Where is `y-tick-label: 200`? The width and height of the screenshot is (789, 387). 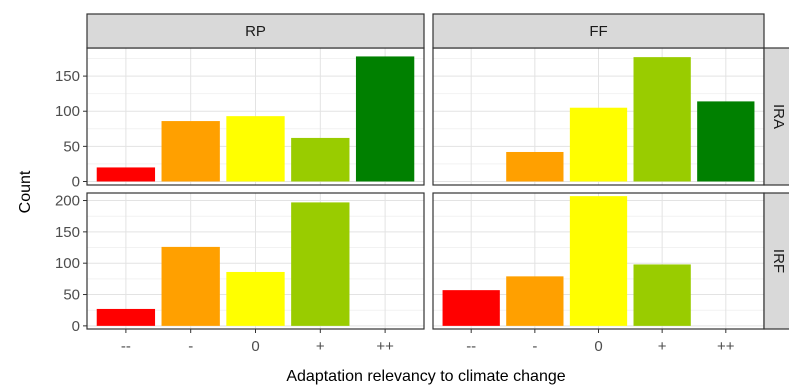 y-tick-label: 200 is located at coordinates (67, 201).